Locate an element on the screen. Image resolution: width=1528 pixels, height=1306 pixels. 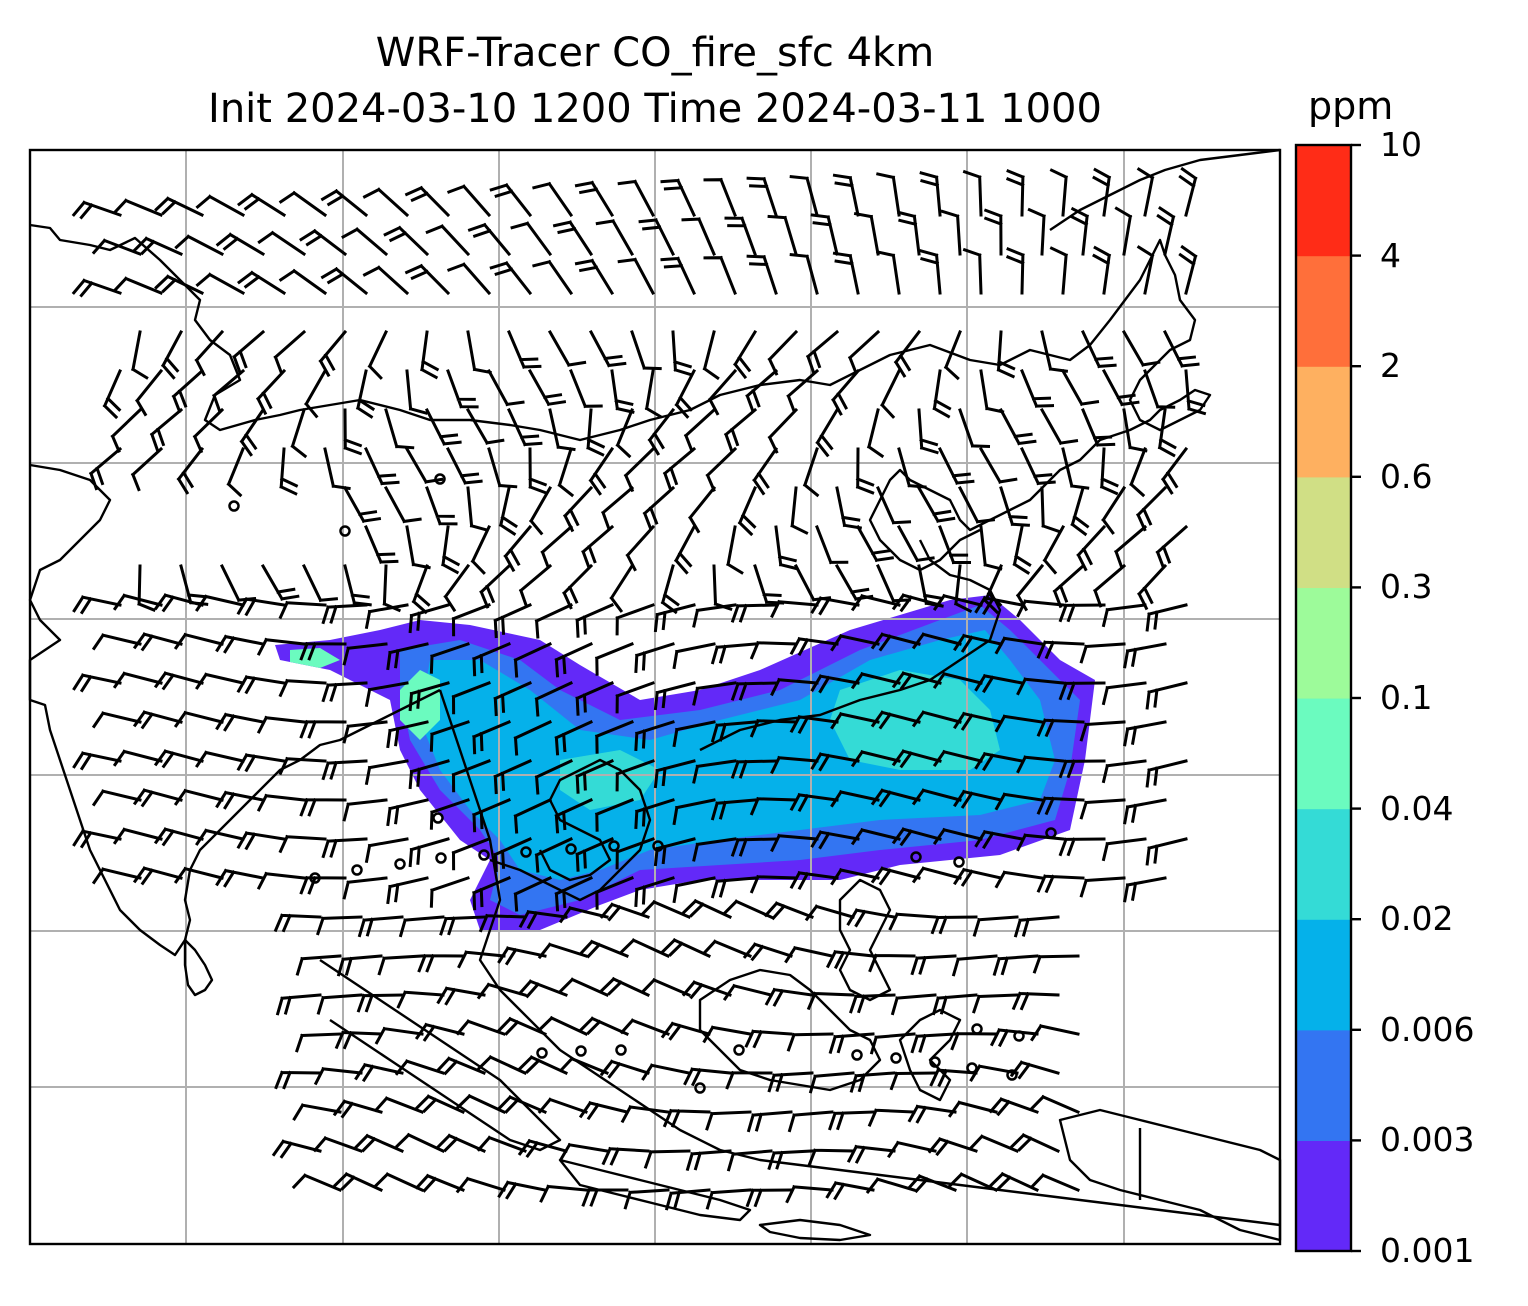
colorbar-segment is located at coordinates (1323, 422).